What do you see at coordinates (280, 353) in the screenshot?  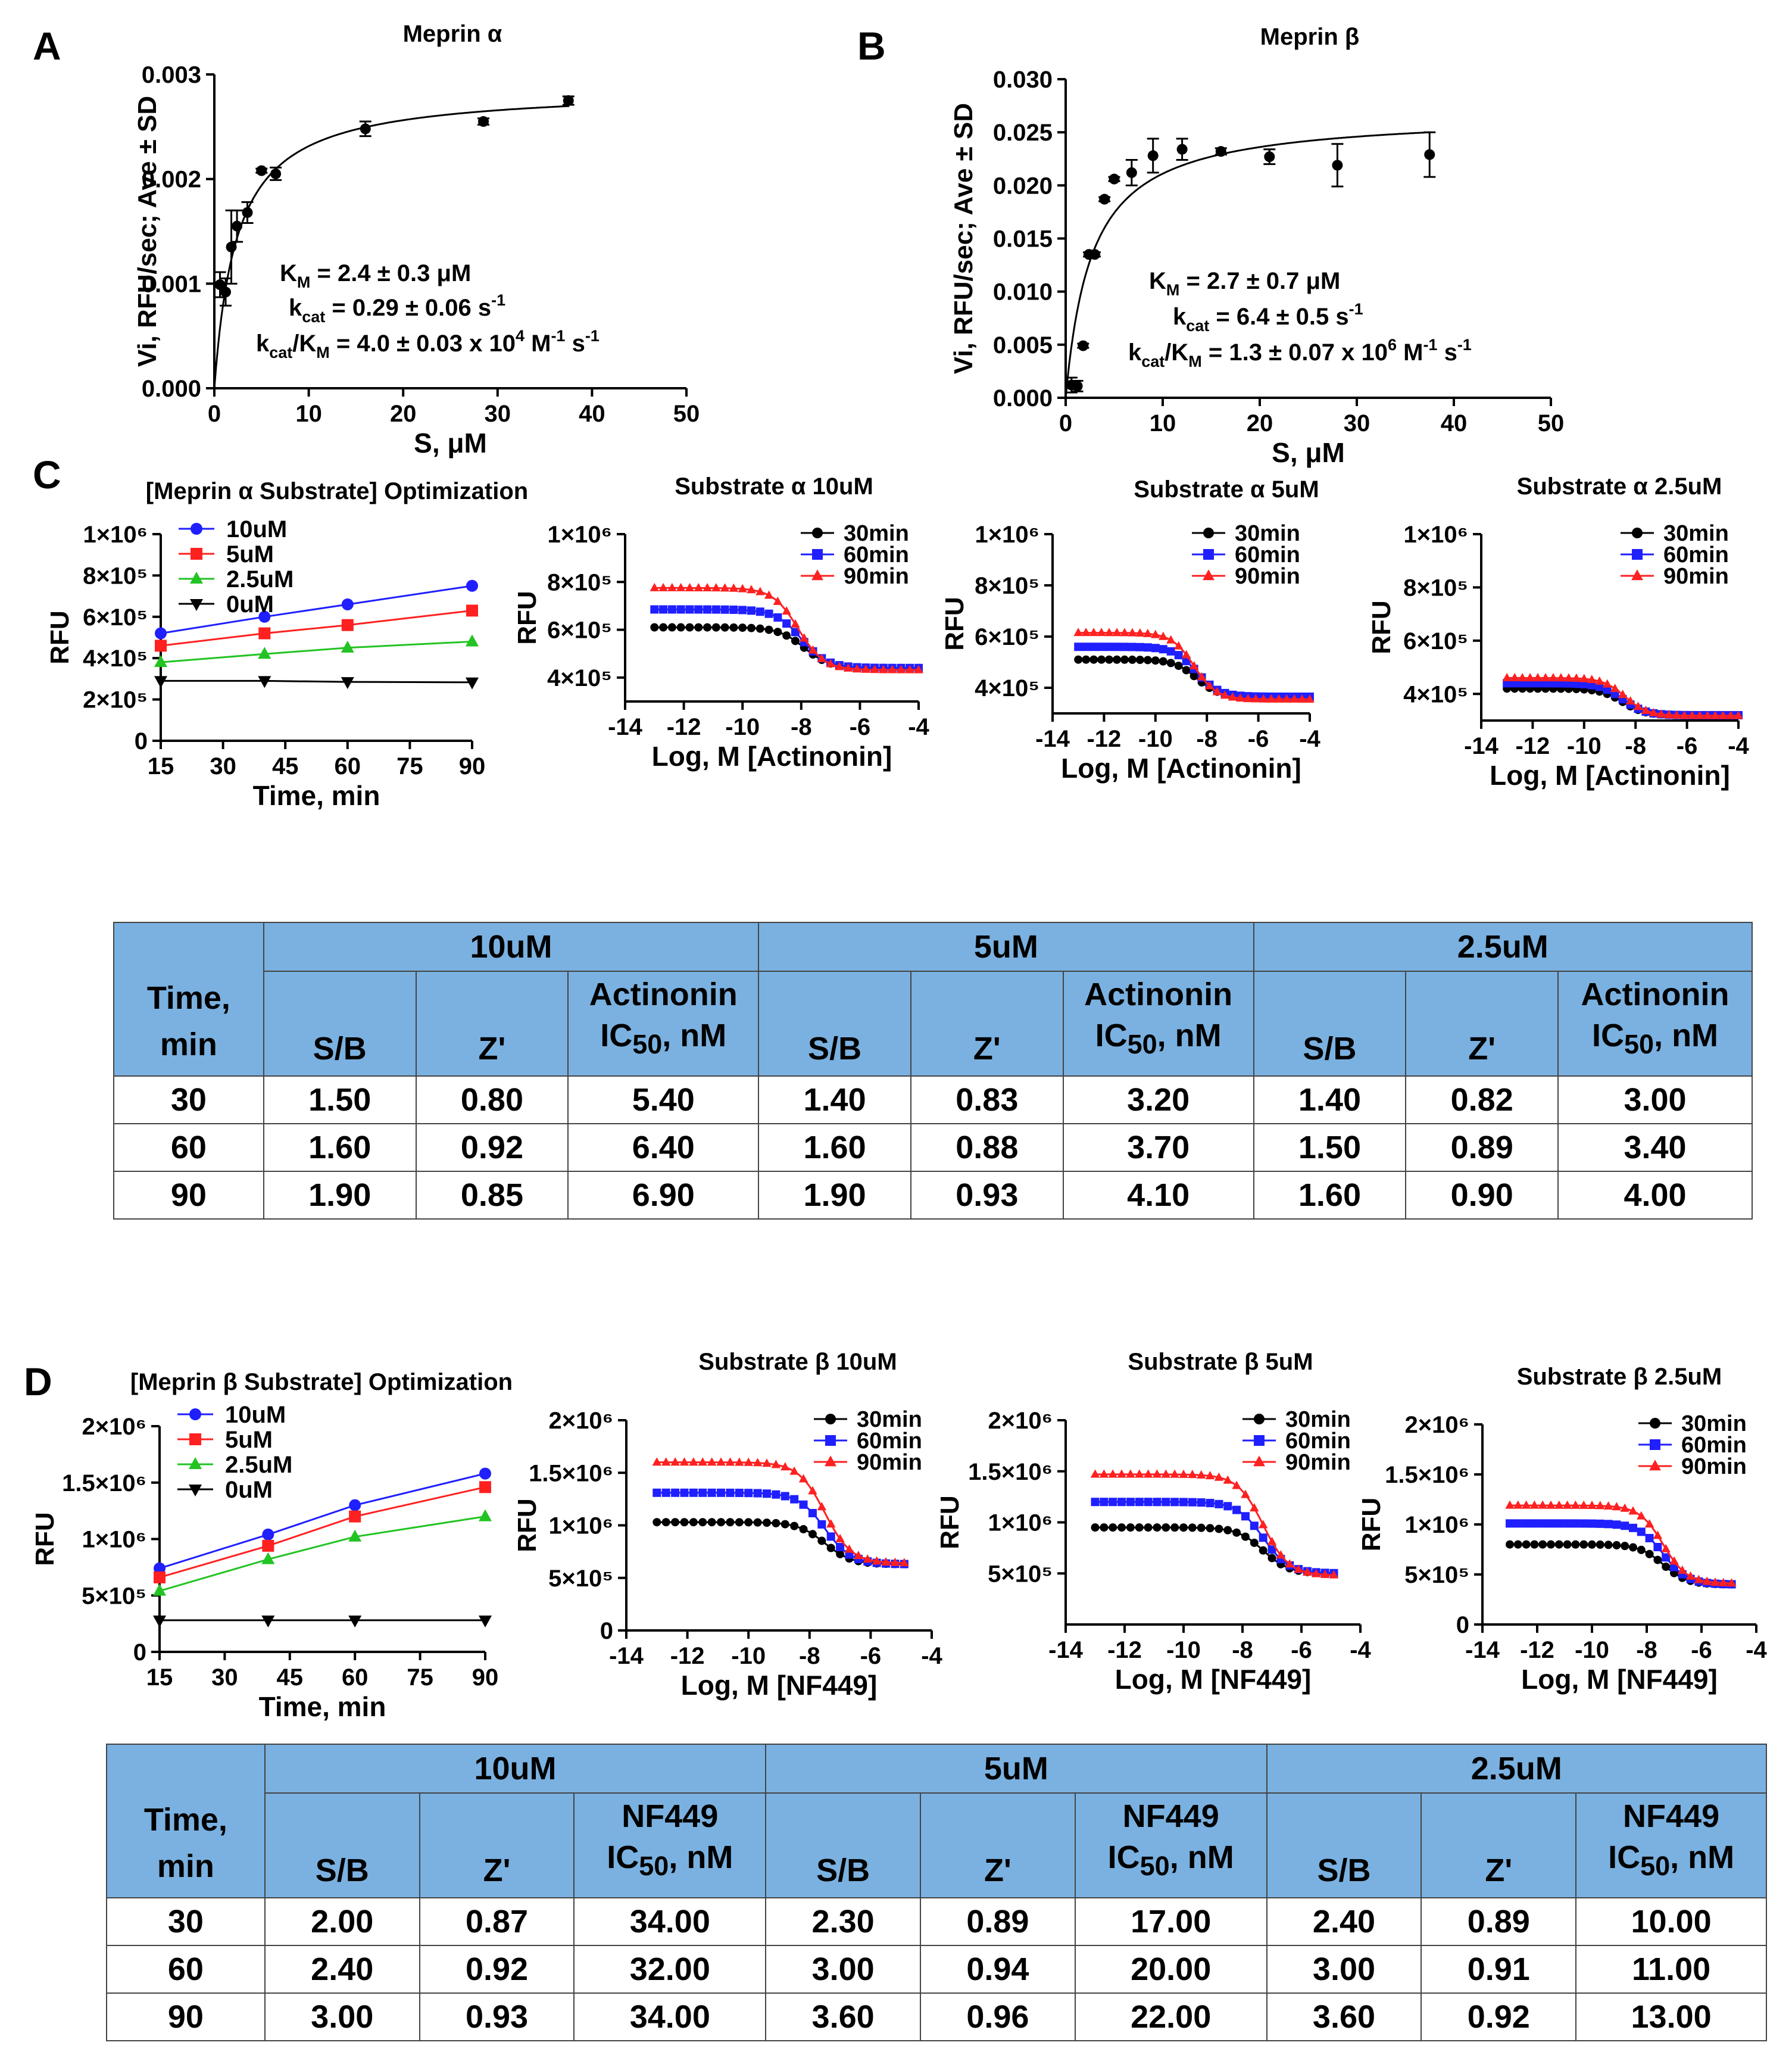 I see `kcat-km-annotation-part: cat` at bounding box center [280, 353].